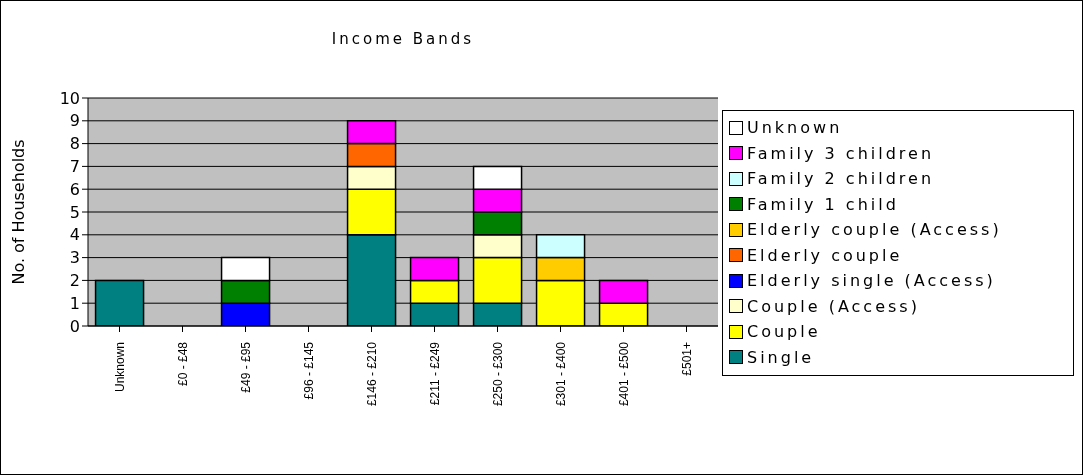 The height and width of the screenshot is (475, 1083). What do you see at coordinates (871, 281) in the screenshot?
I see `legend-label: Elderly single (Access)` at bounding box center [871, 281].